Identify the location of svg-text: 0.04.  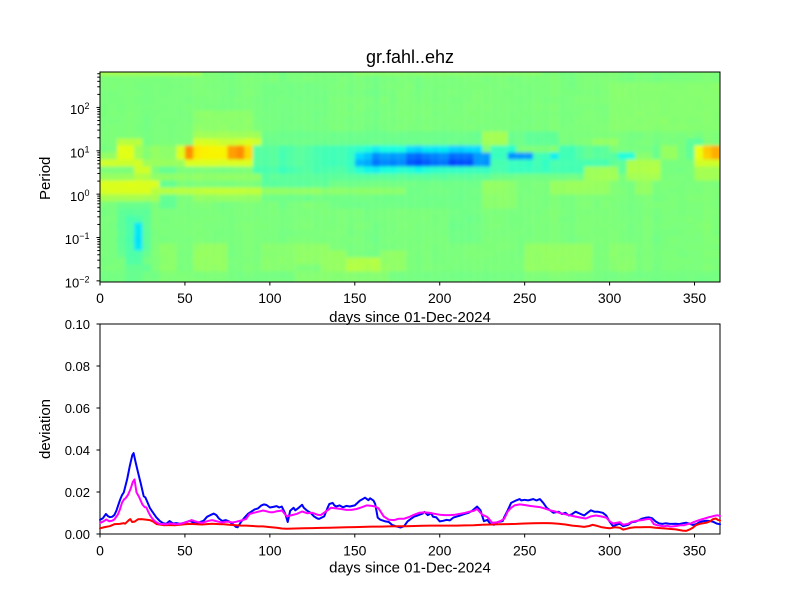
(77, 450).